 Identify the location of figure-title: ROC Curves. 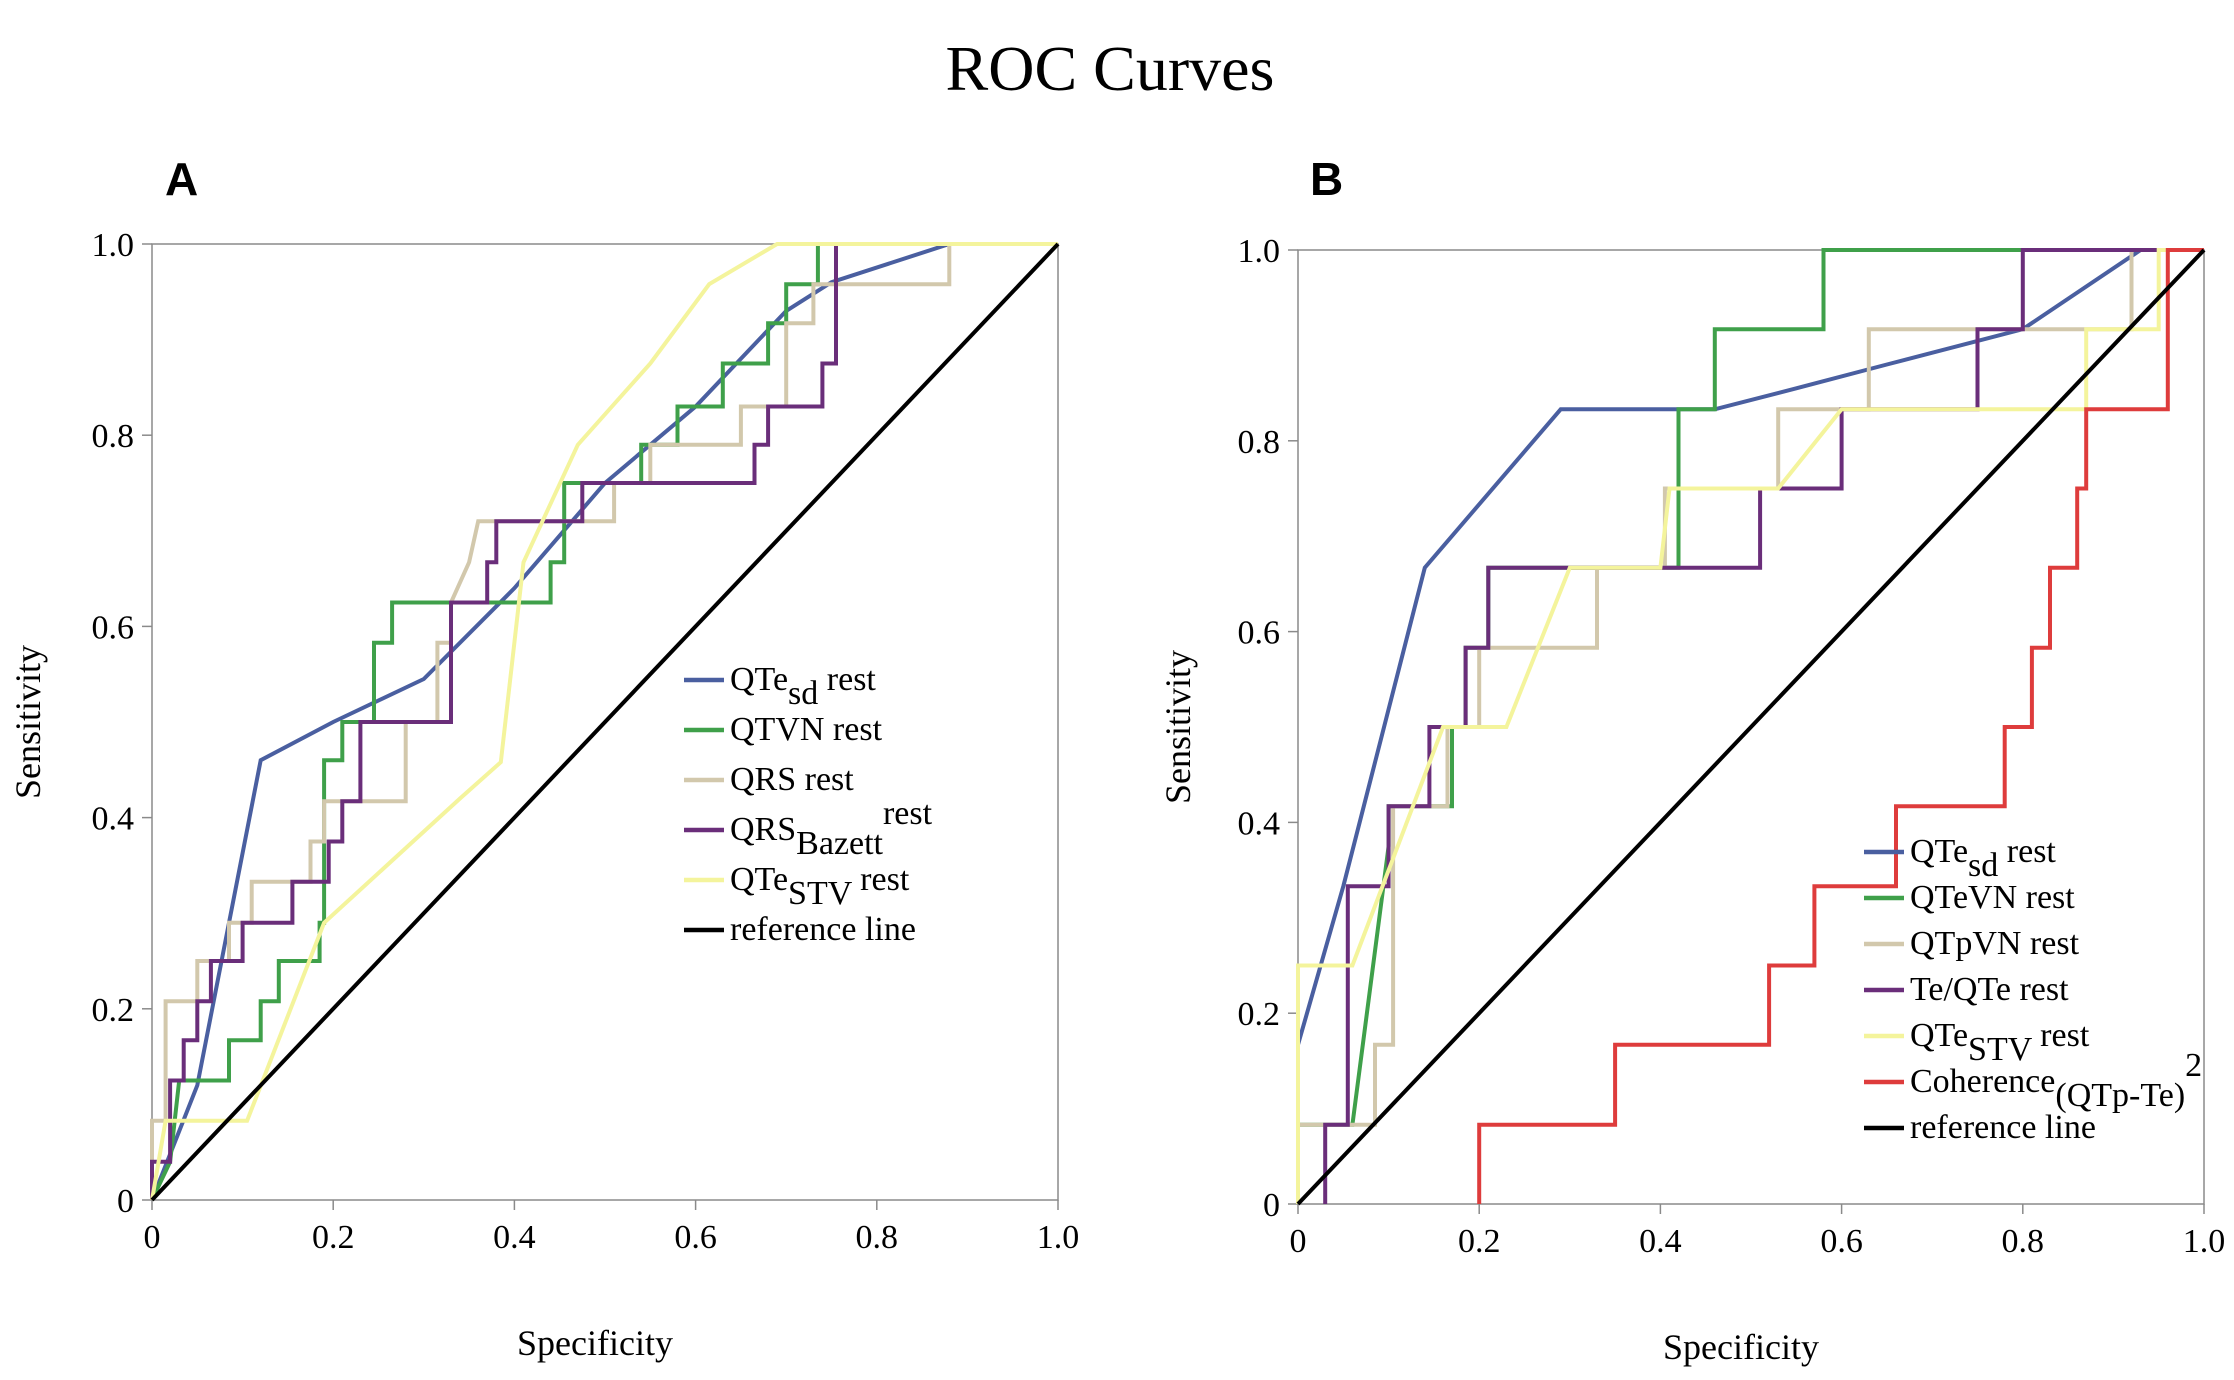
(1110, 68).